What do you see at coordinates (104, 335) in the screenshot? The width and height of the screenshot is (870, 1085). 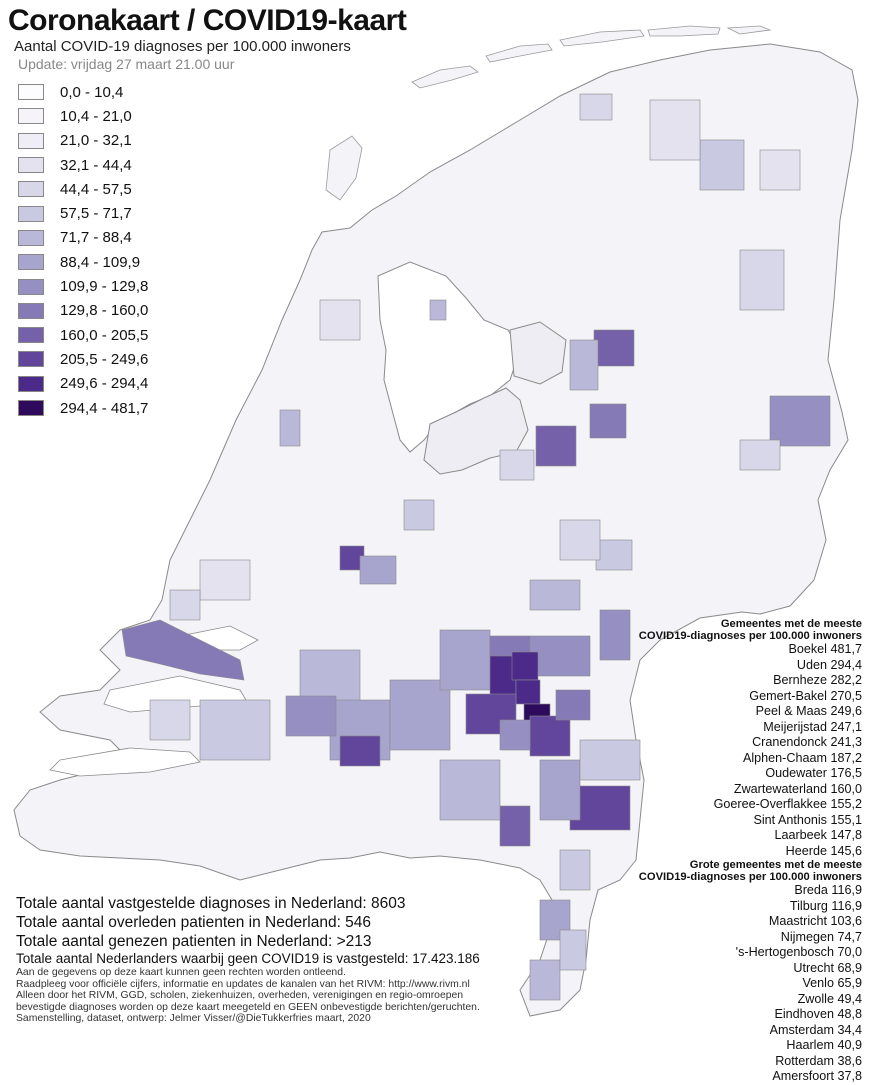 I see `legend-label: 160,0 - 205,5` at bounding box center [104, 335].